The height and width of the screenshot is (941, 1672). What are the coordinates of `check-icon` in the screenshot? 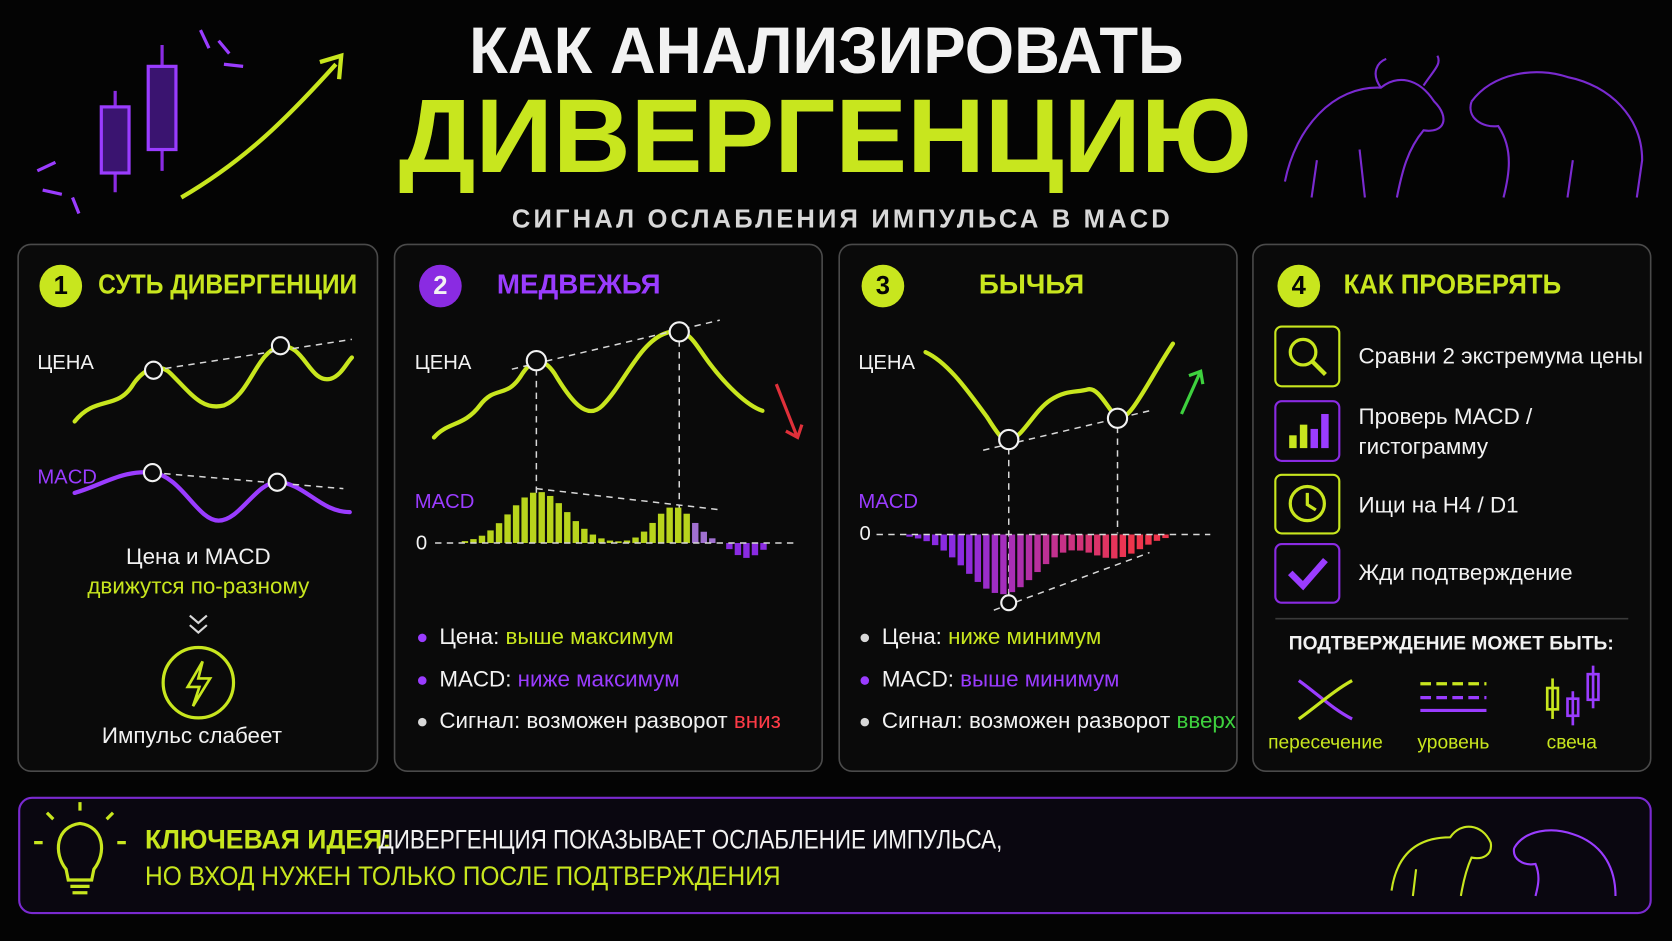 It's located at (1307, 574).